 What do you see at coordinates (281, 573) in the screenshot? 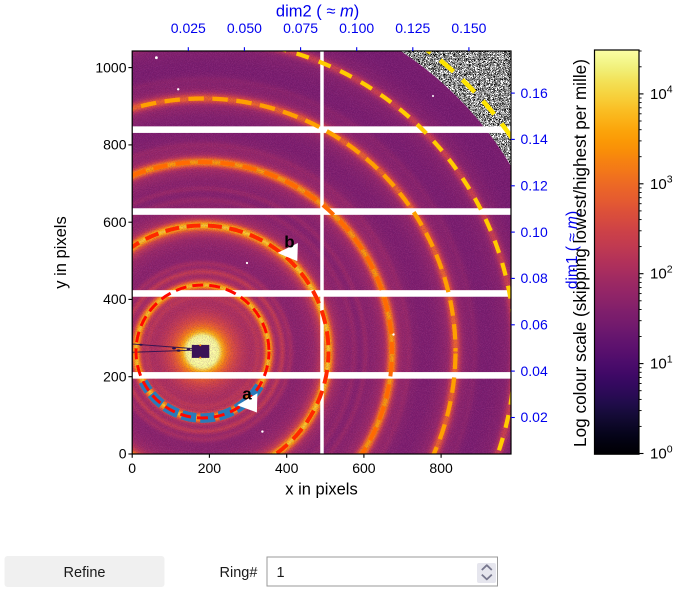
I see `svg-text: 1` at bounding box center [281, 573].